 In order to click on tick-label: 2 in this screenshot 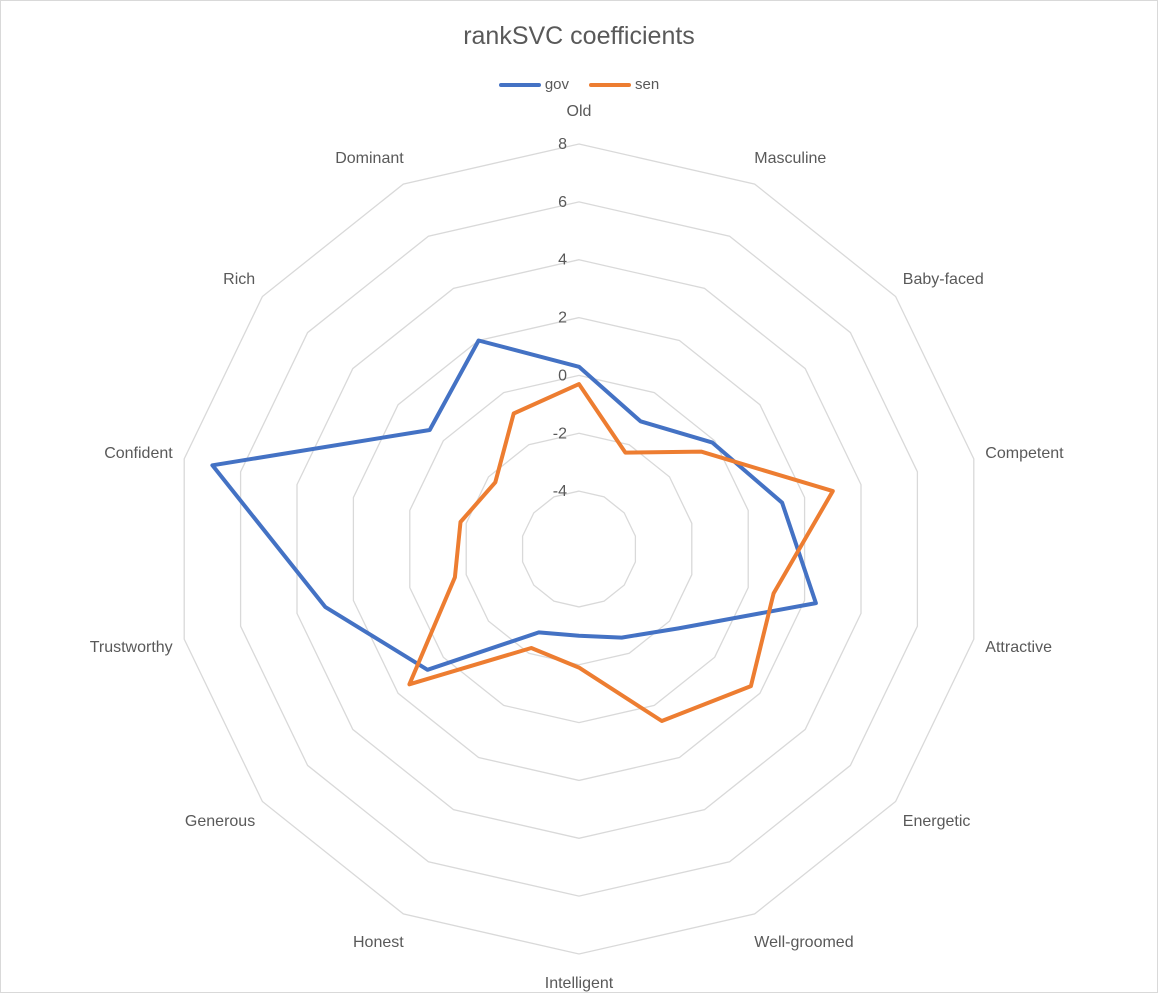, I will do `click(562, 318)`.